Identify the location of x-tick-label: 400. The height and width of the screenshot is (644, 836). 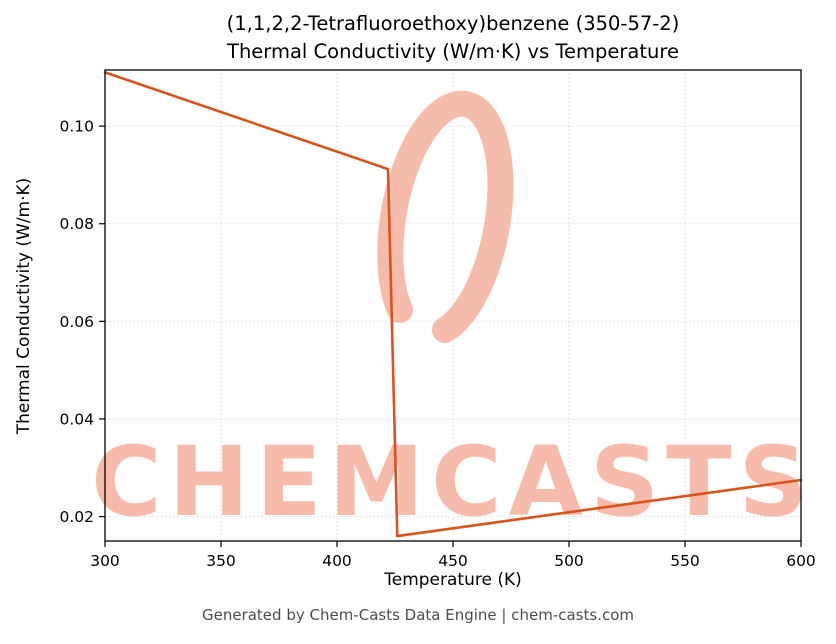
(337, 561).